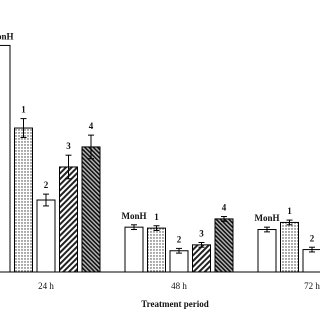 This screenshot has width=320, height=320. What do you see at coordinates (174, 304) in the screenshot?
I see `x-axis-title: Treatment period` at bounding box center [174, 304].